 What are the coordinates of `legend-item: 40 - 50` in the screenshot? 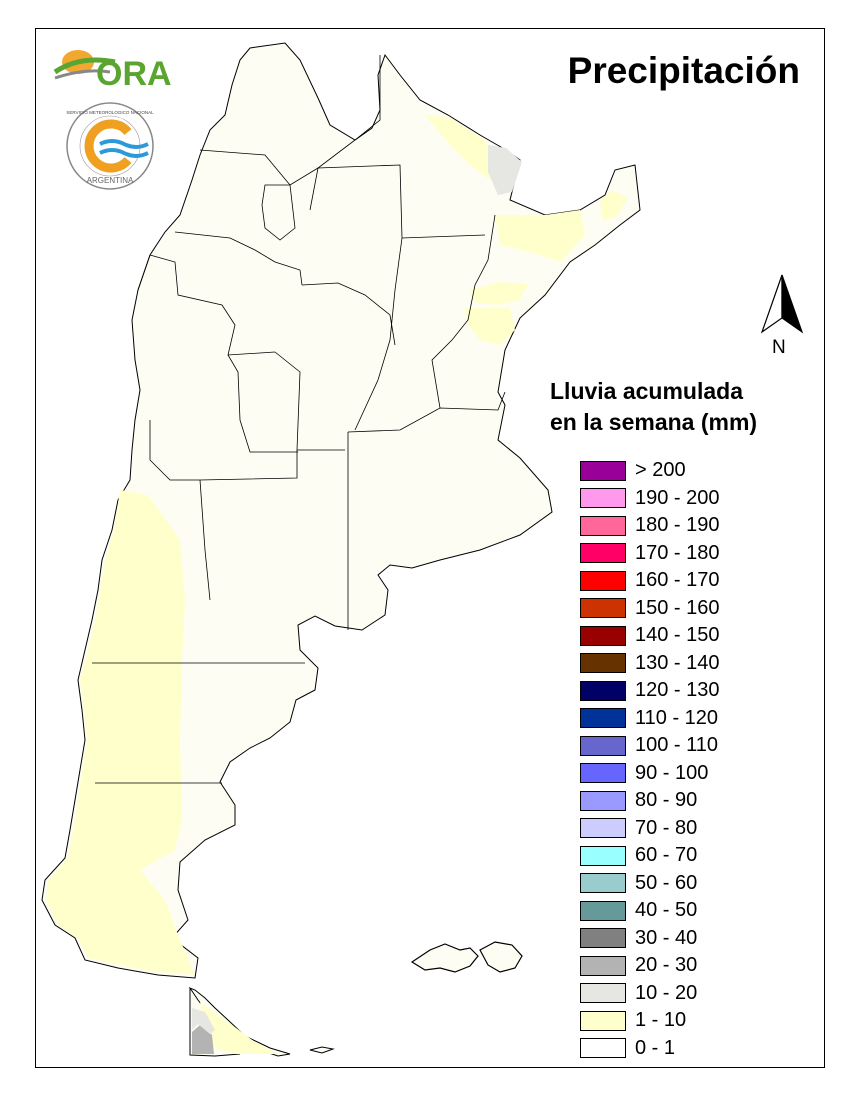 It's located at (650, 911).